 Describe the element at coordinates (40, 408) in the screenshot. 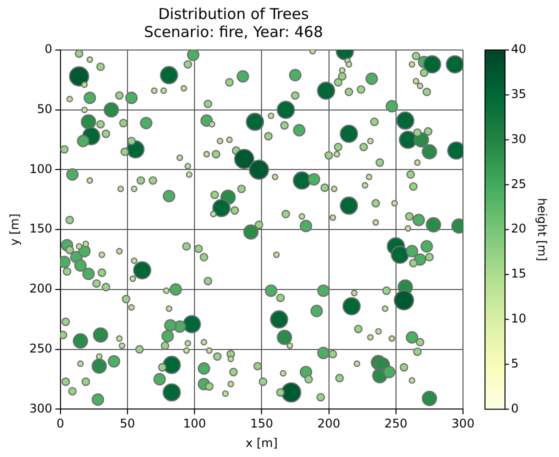

I see `y-tick-label: 300` at that location.